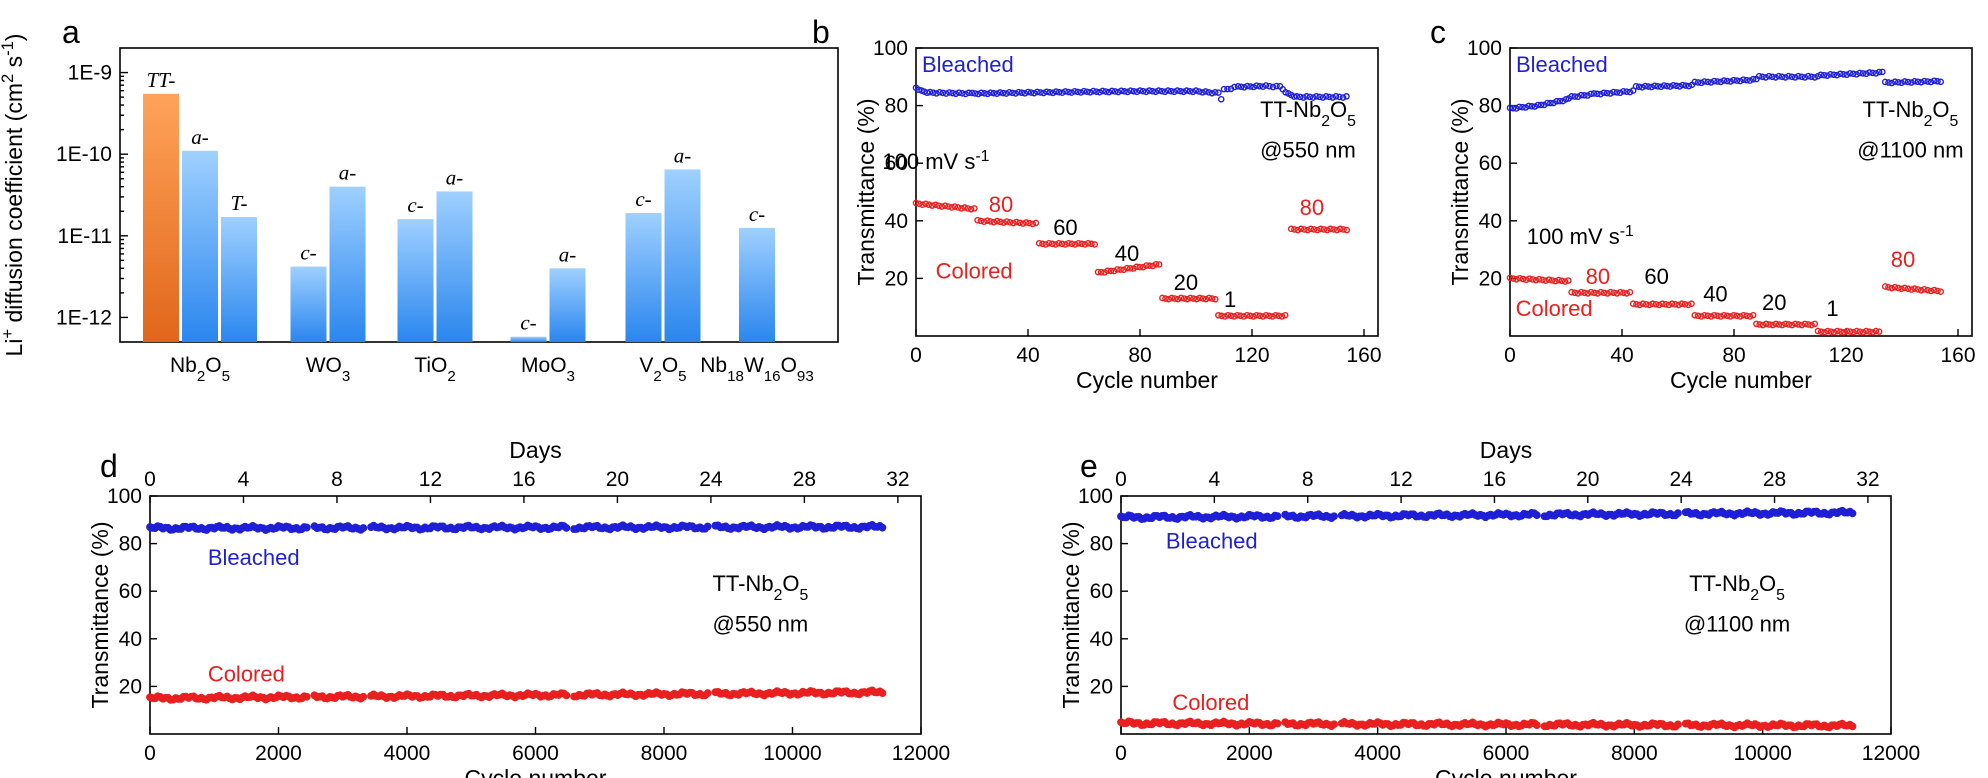  Describe the element at coordinates (1506, 753) in the screenshot. I see `x-tick-label-e: 6000` at that location.